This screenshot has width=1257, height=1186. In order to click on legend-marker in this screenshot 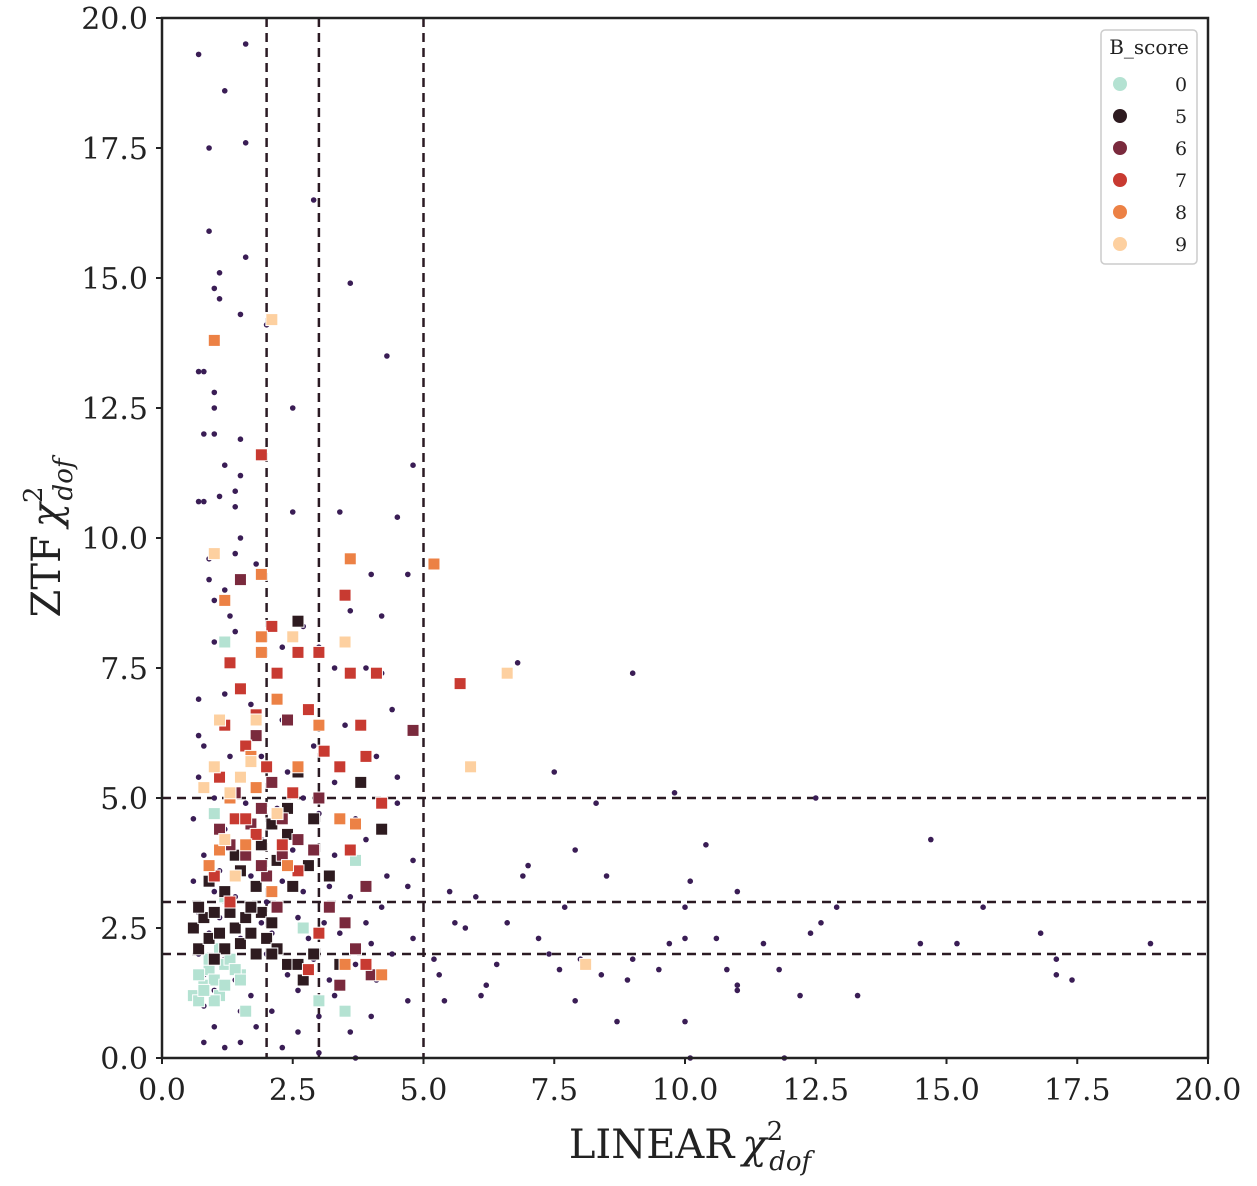, I will do `click(1120, 116)`.